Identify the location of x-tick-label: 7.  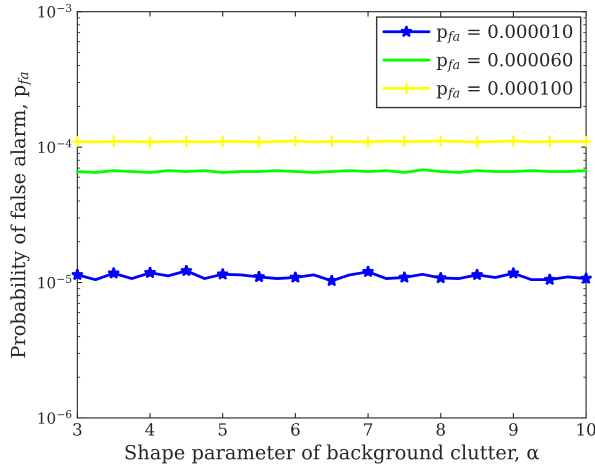
(368, 429).